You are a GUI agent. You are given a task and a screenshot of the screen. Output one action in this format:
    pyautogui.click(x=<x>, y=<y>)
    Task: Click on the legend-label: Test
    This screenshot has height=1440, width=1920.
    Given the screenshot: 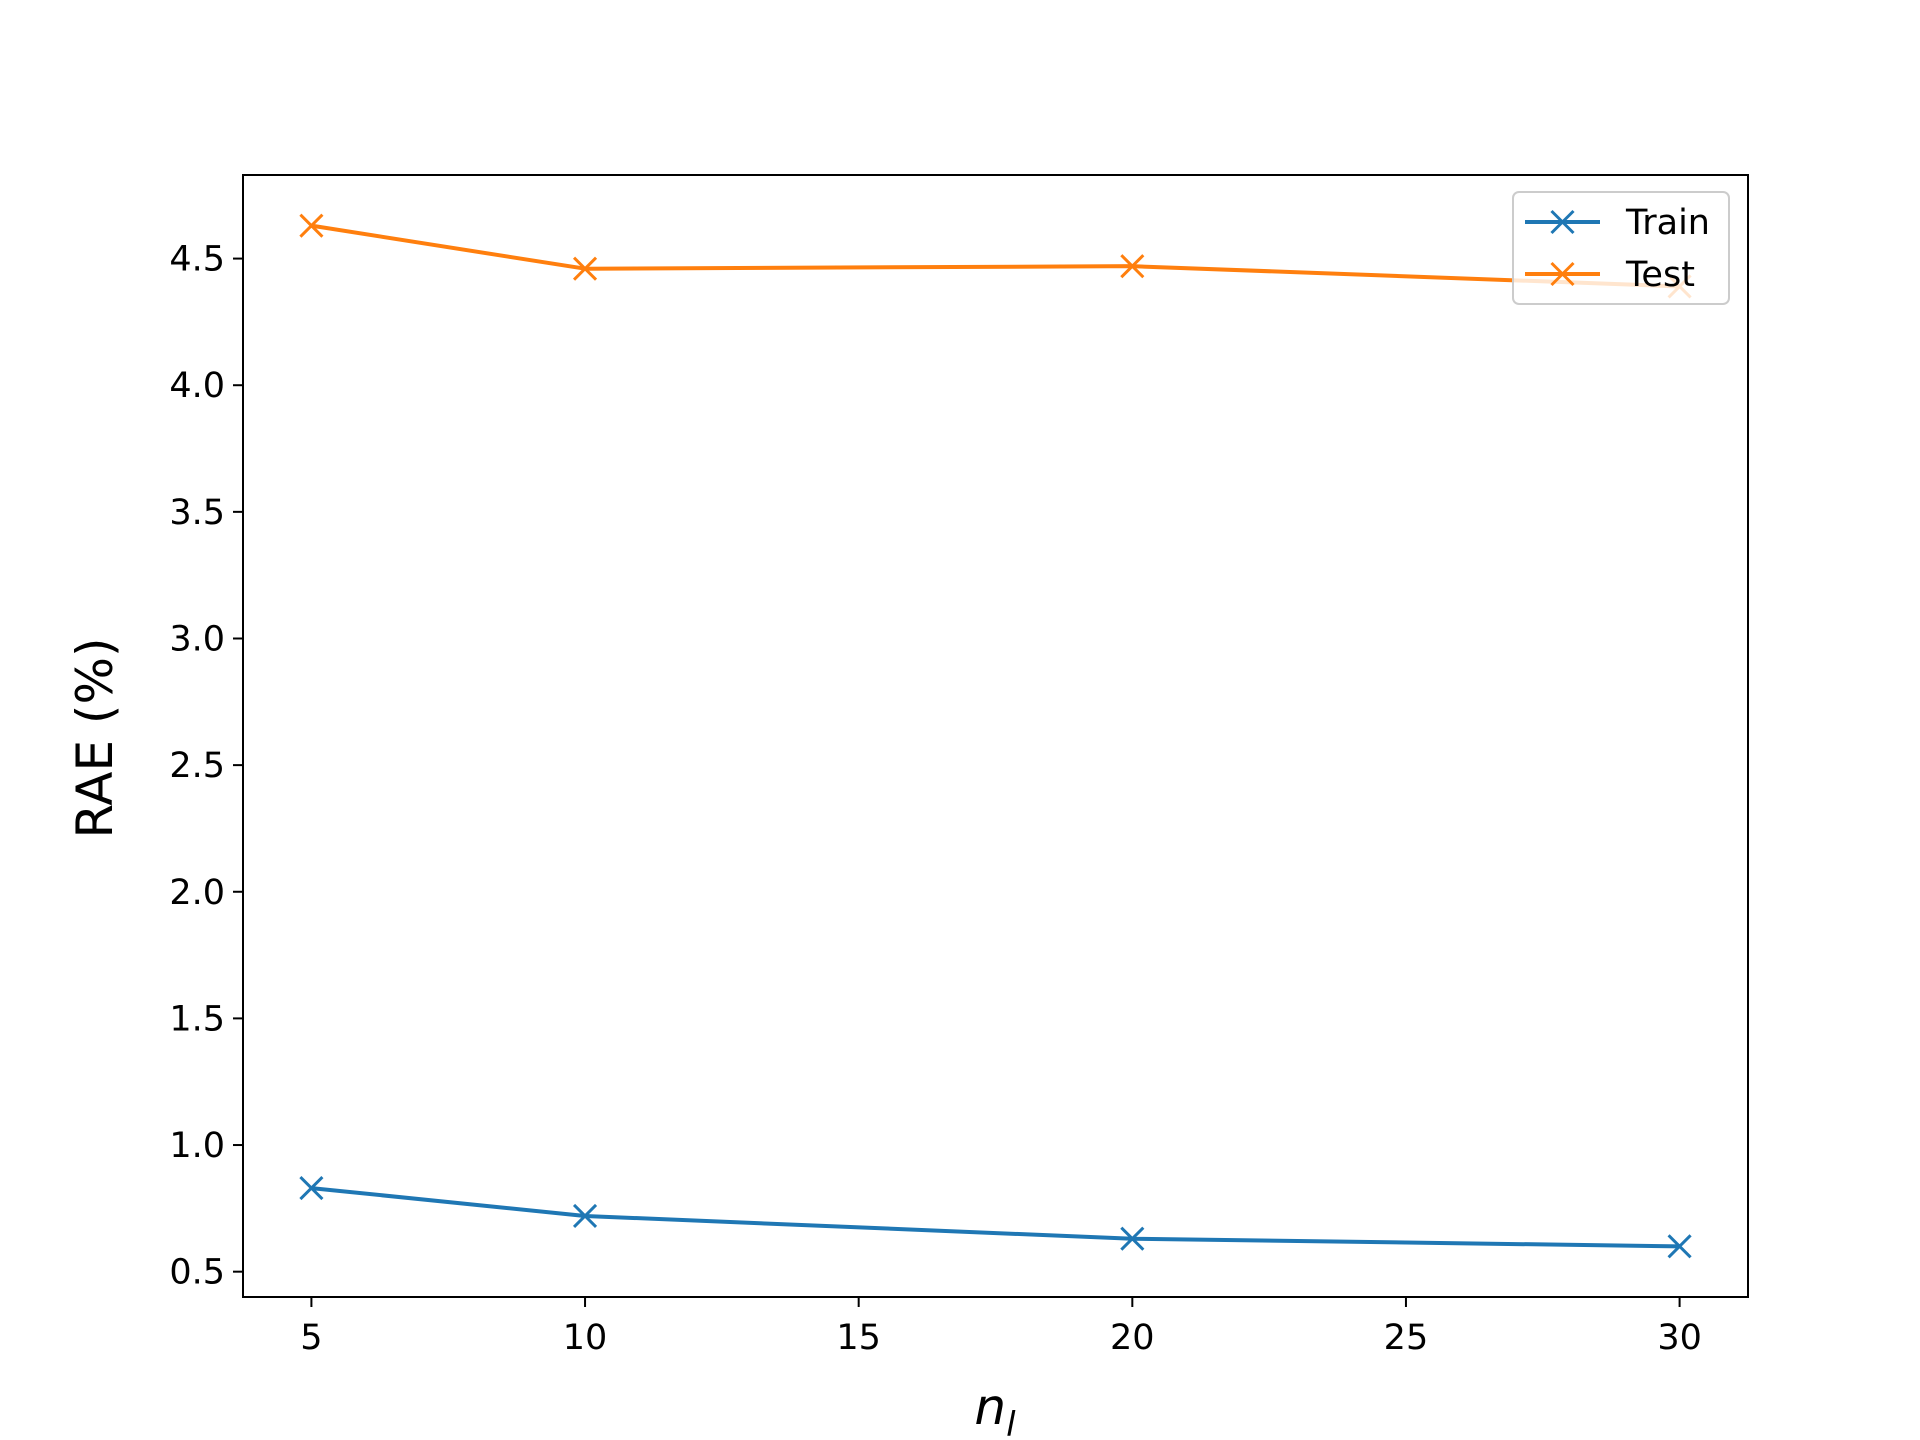 What is the action you would take?
    pyautogui.click(x=1660, y=275)
    